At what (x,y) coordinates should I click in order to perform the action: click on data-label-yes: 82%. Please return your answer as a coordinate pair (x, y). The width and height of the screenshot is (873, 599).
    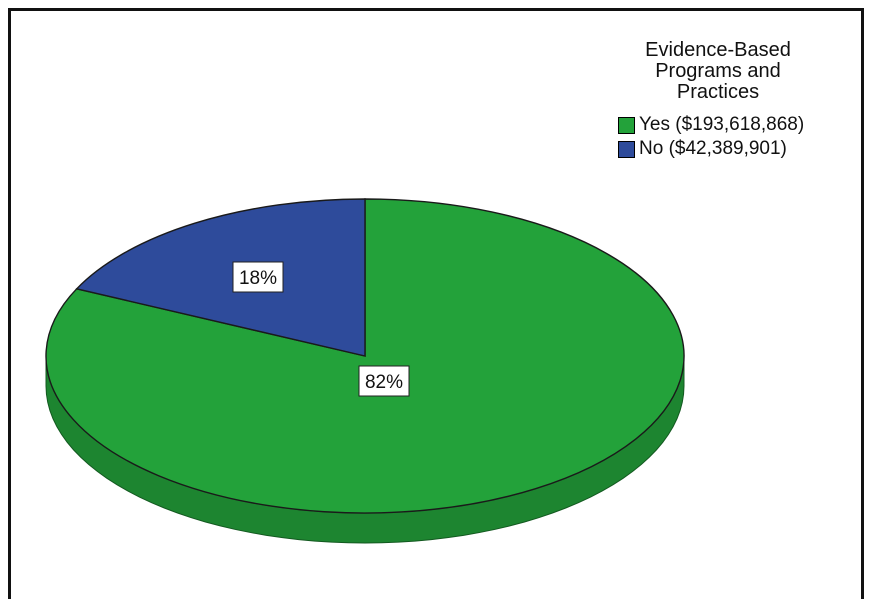
    Looking at the image, I should click on (384, 381).